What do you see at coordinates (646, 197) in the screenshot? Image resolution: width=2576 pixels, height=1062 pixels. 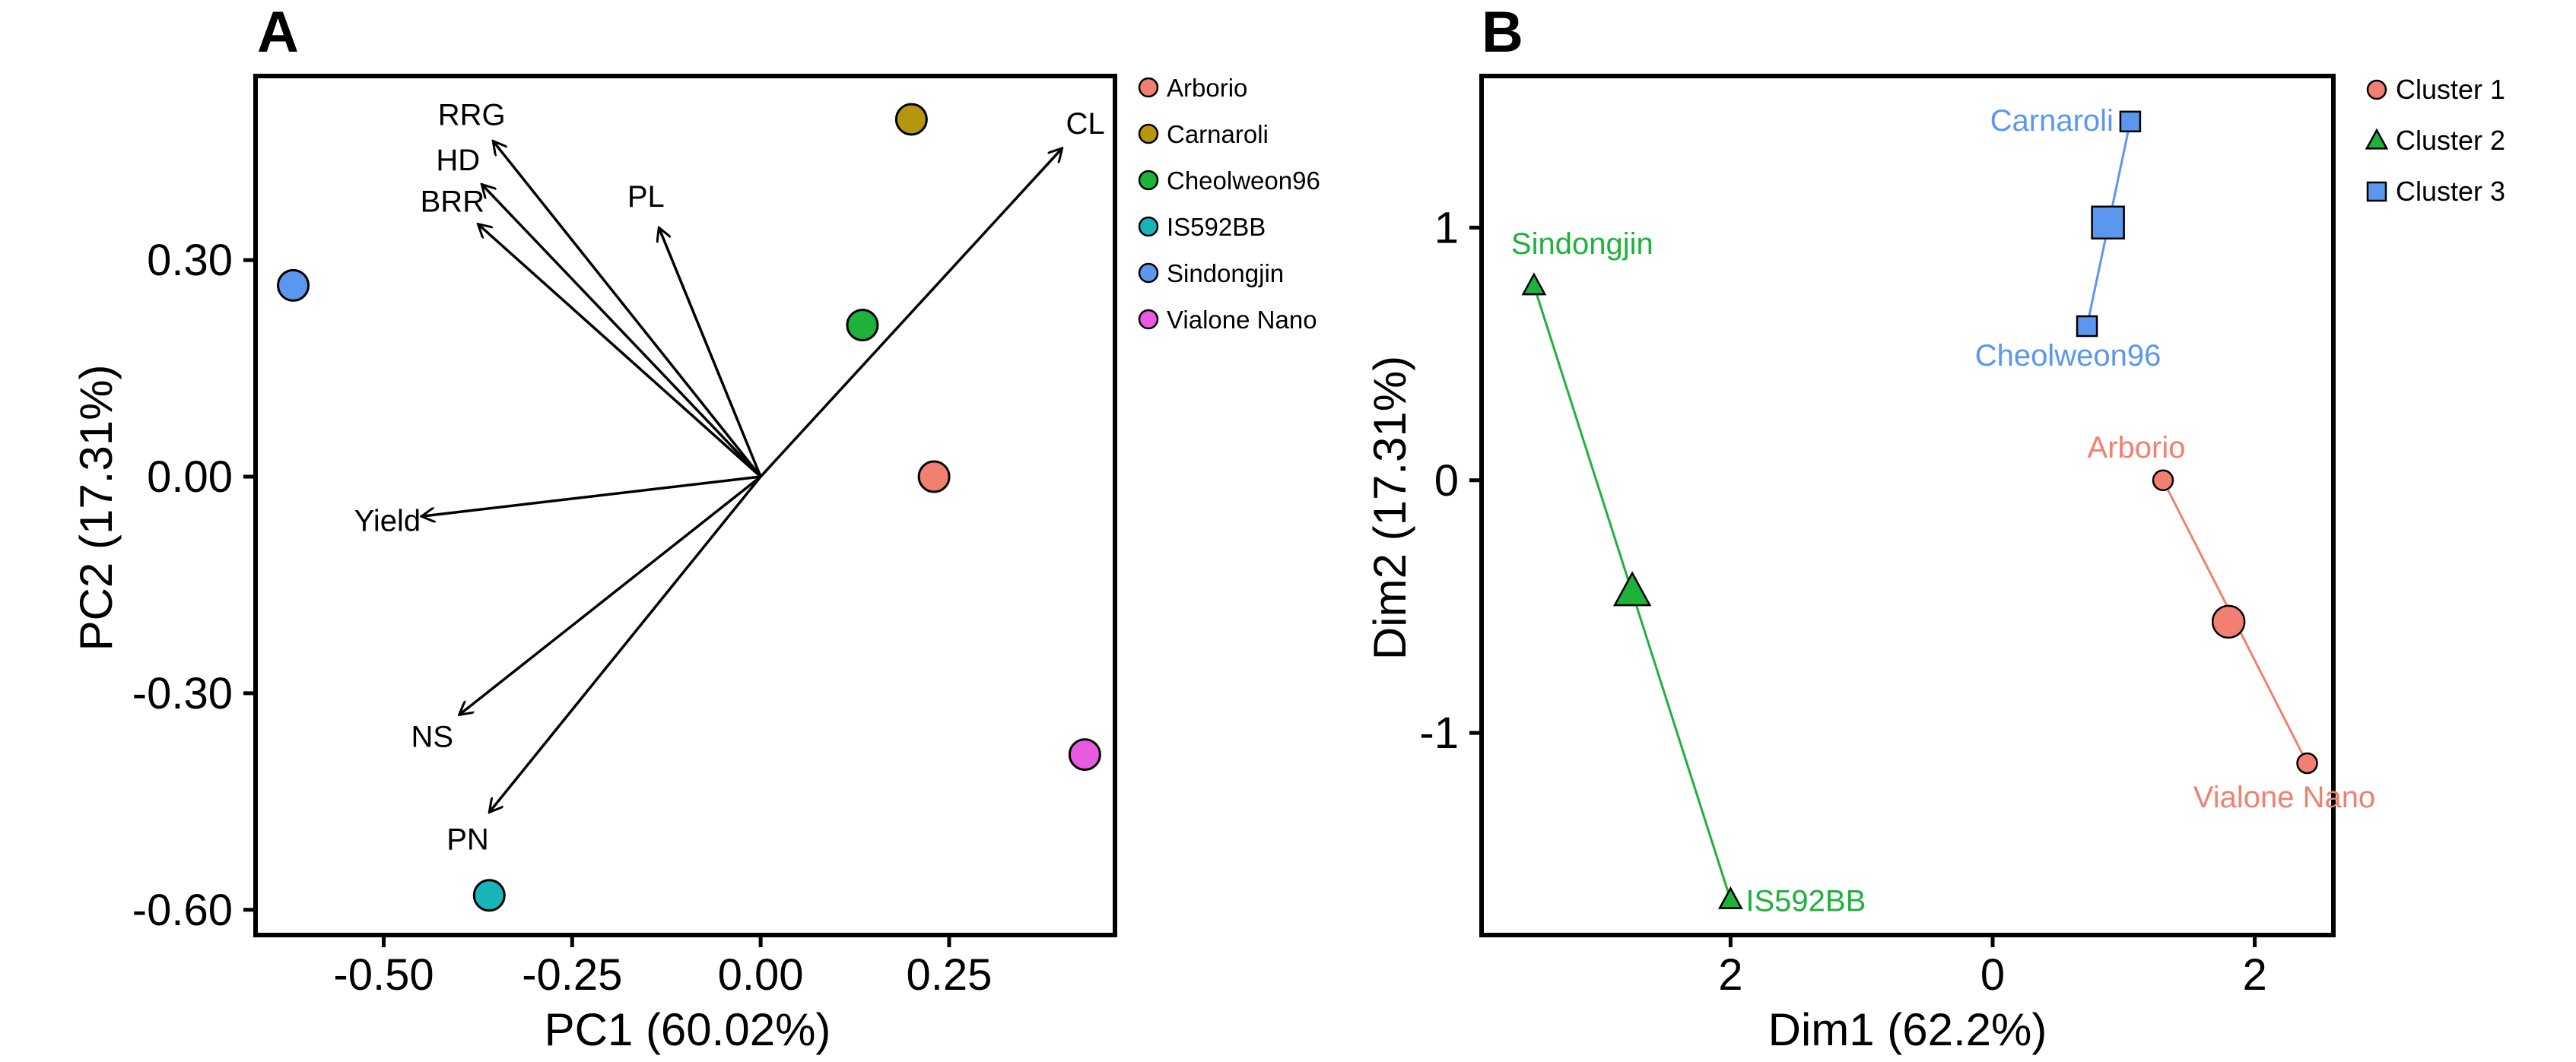 I see `arrow-label-pl: PL` at bounding box center [646, 197].